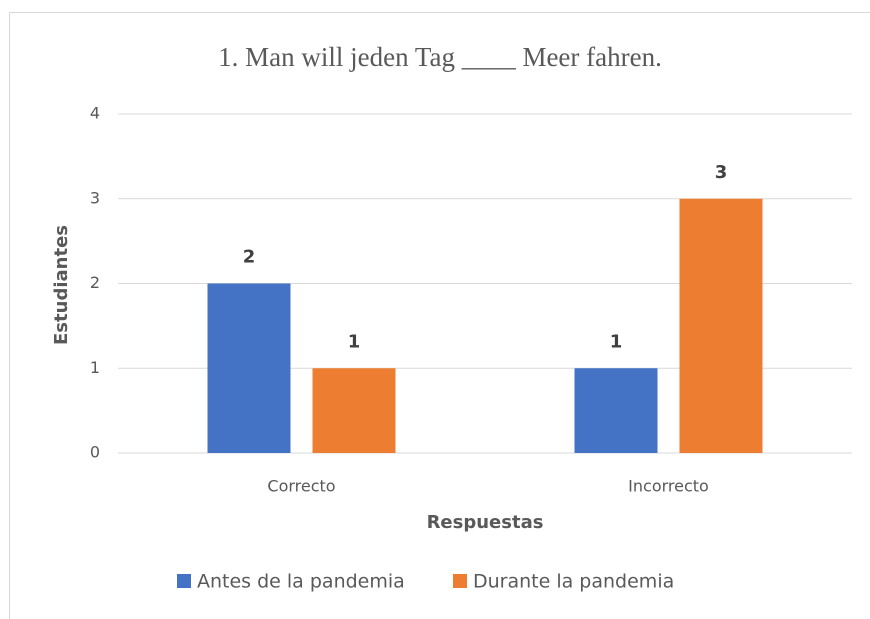 This screenshot has width=870, height=619. Describe the element at coordinates (95, 282) in the screenshot. I see `y-tick-label: 2` at that location.